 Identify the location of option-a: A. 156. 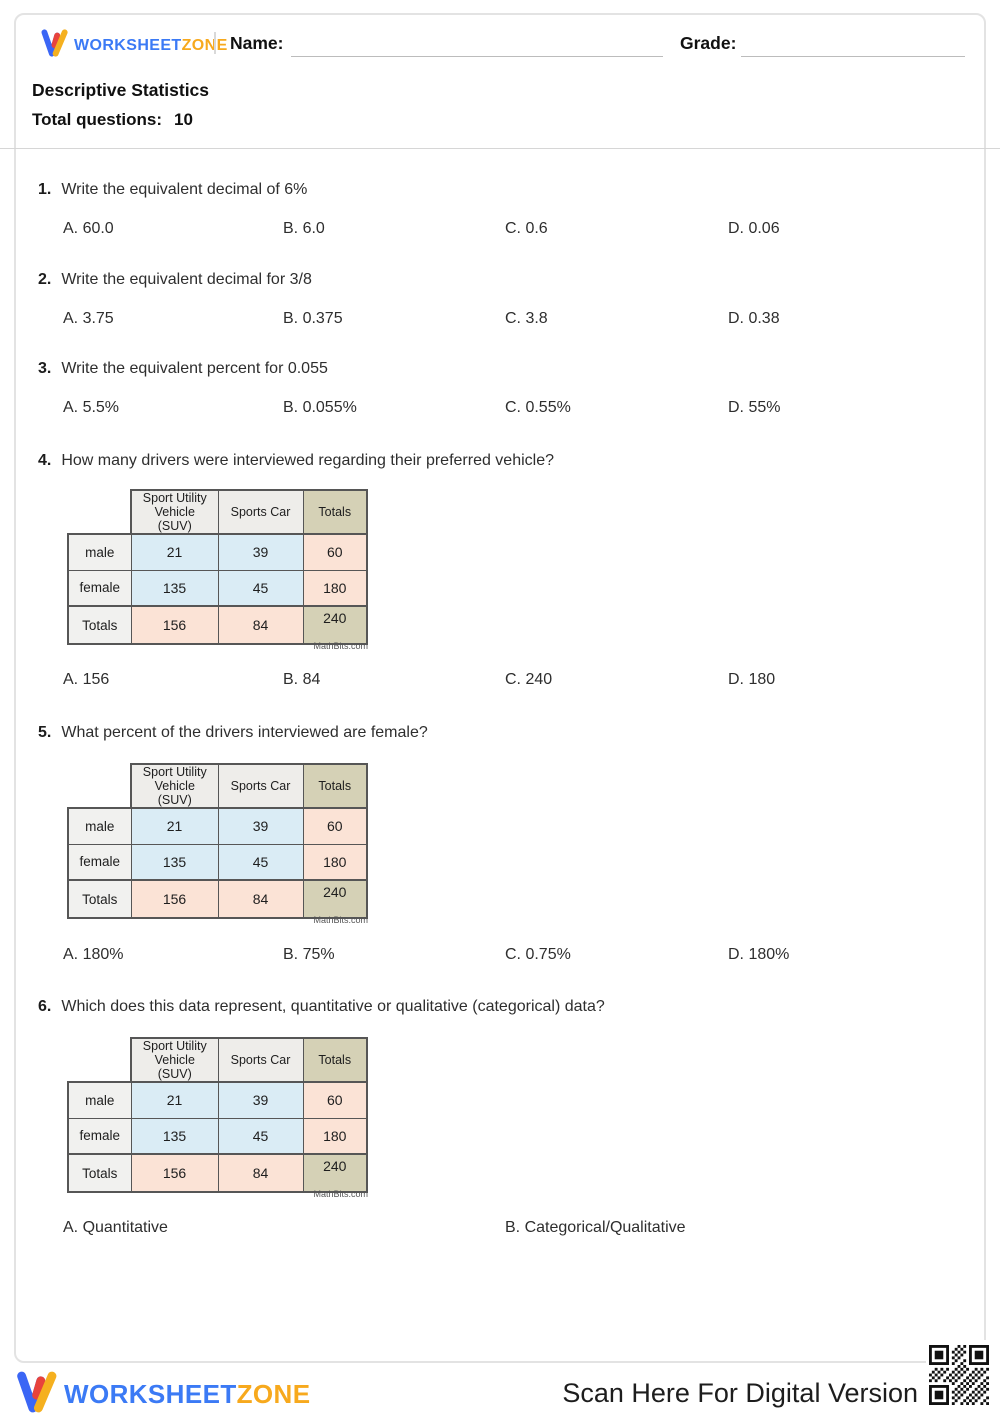
(86, 679).